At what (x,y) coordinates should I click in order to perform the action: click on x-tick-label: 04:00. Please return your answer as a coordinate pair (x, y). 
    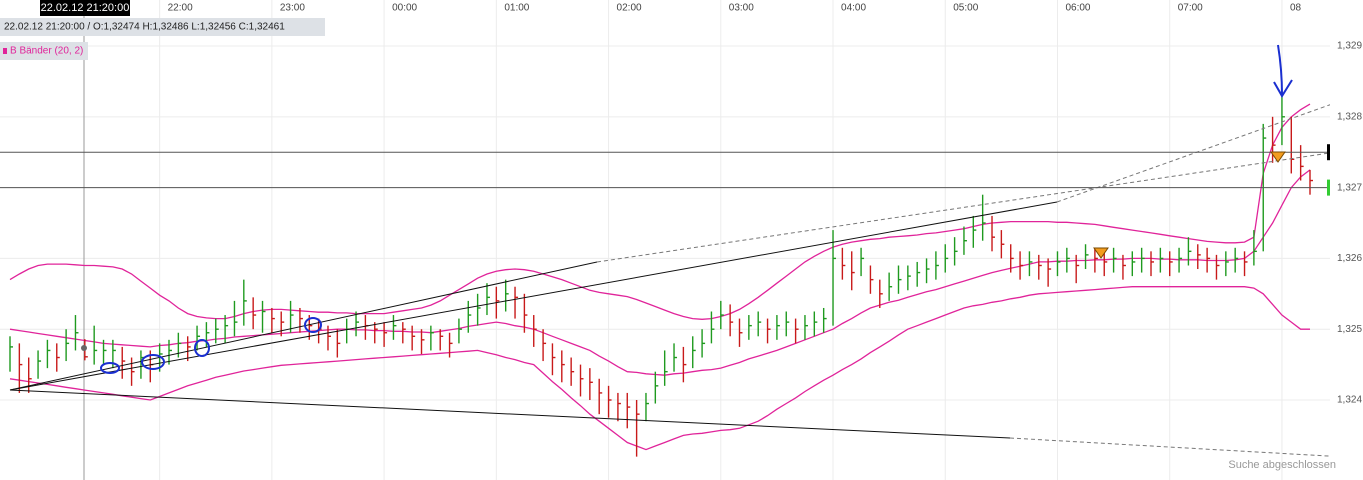
    Looking at the image, I should click on (853, 8).